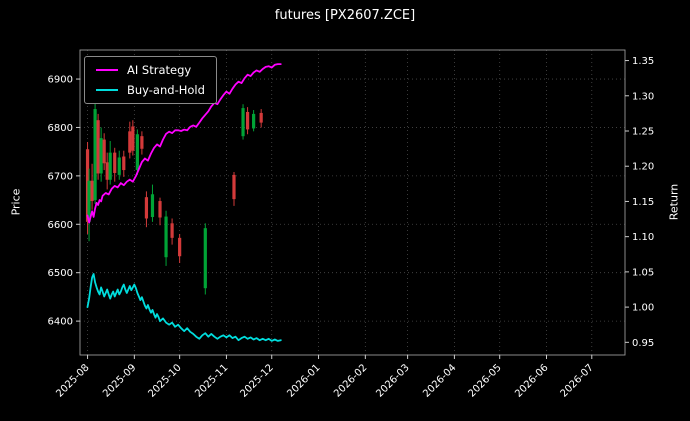  I want to click on svg-text: 6700, so click(60, 176).